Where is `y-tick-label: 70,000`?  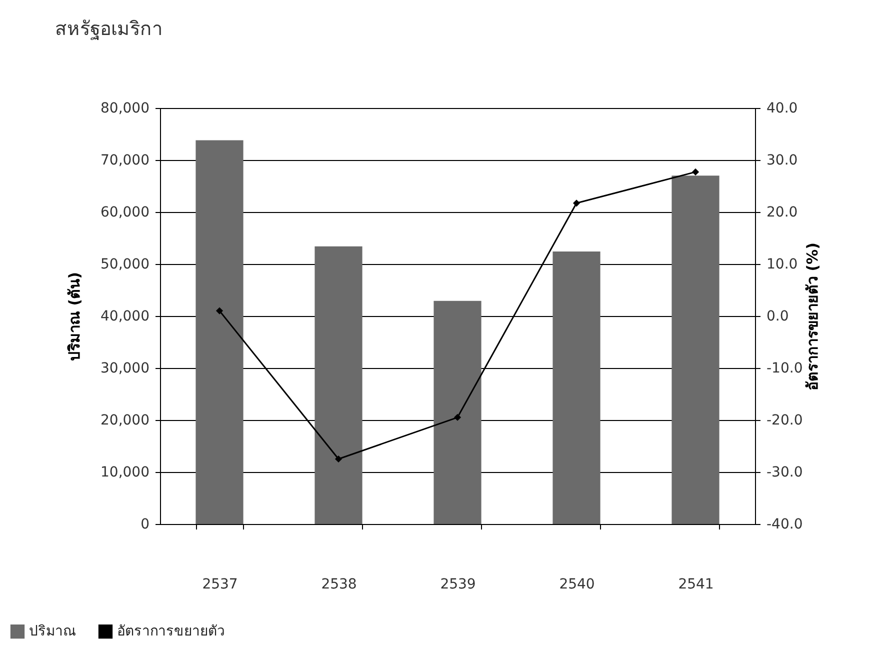 y-tick-label: 70,000 is located at coordinates (125, 160).